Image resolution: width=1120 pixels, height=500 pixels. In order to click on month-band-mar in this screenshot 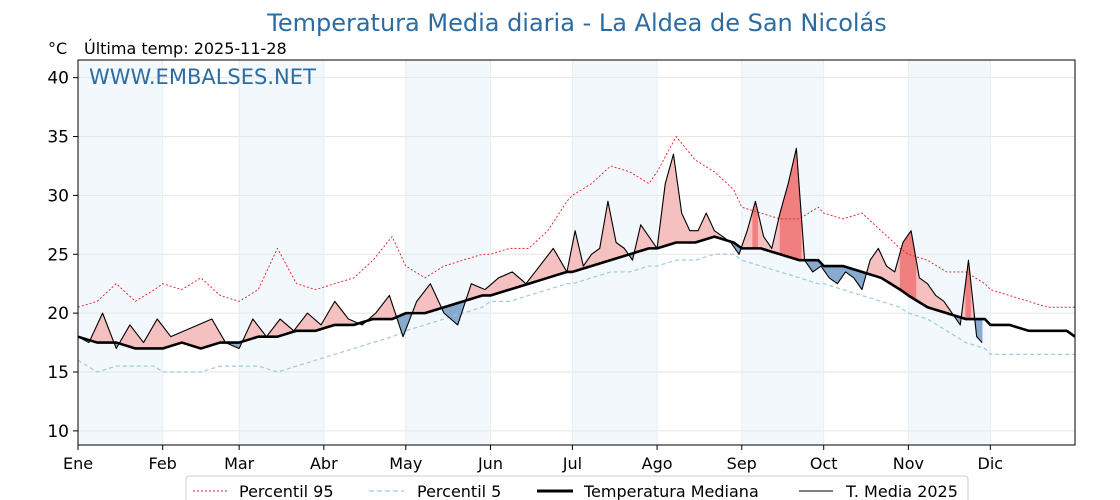, I will do `click(281, 252)`.